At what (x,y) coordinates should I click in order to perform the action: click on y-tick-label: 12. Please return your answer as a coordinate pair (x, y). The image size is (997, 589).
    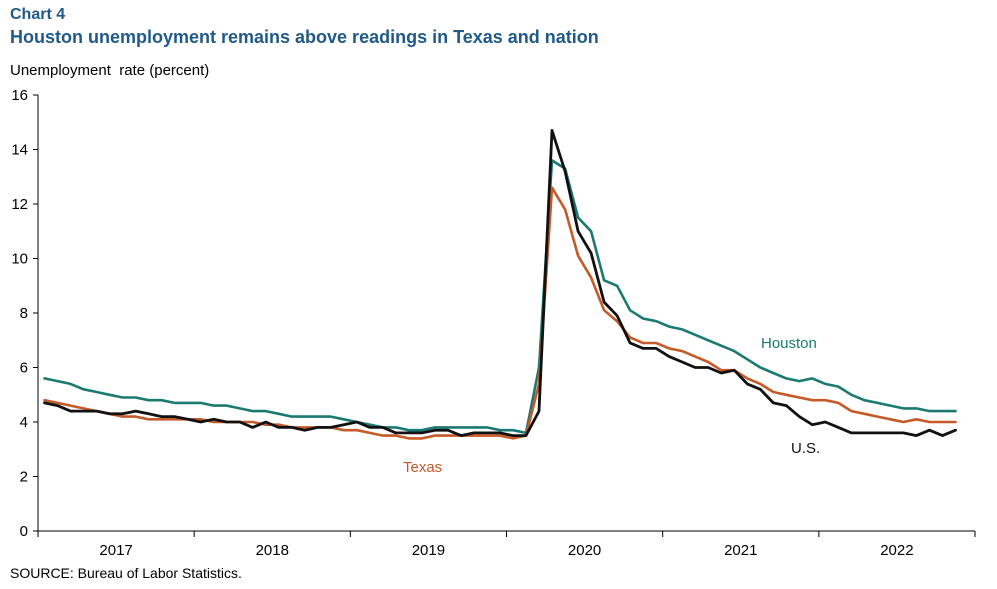
    Looking at the image, I should click on (19, 204).